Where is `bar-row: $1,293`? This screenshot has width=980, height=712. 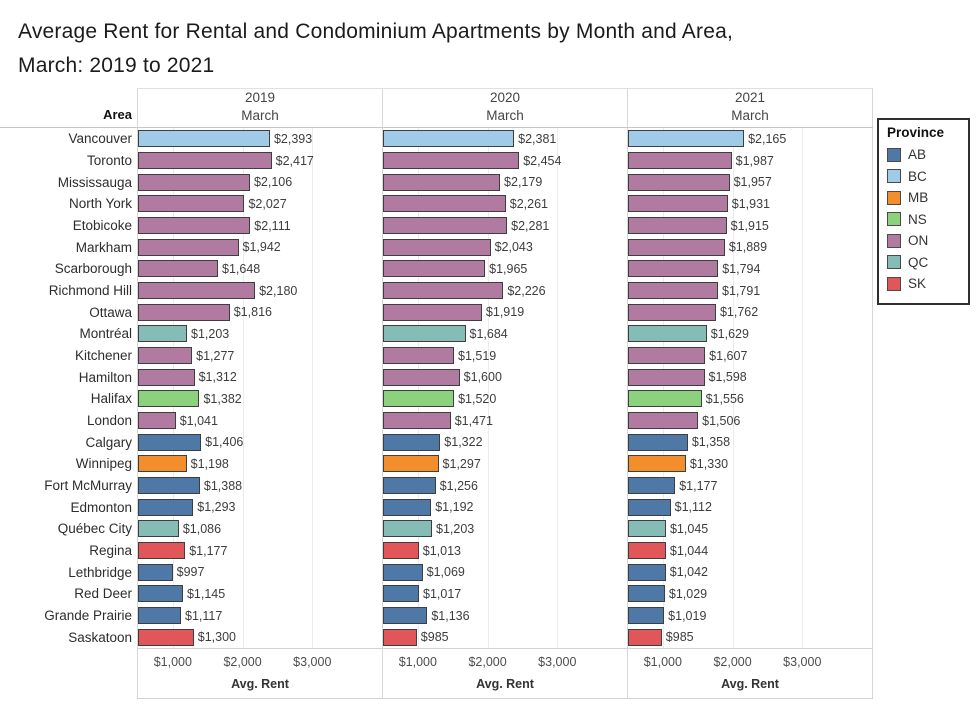 bar-row: $1,293 is located at coordinates (260, 507).